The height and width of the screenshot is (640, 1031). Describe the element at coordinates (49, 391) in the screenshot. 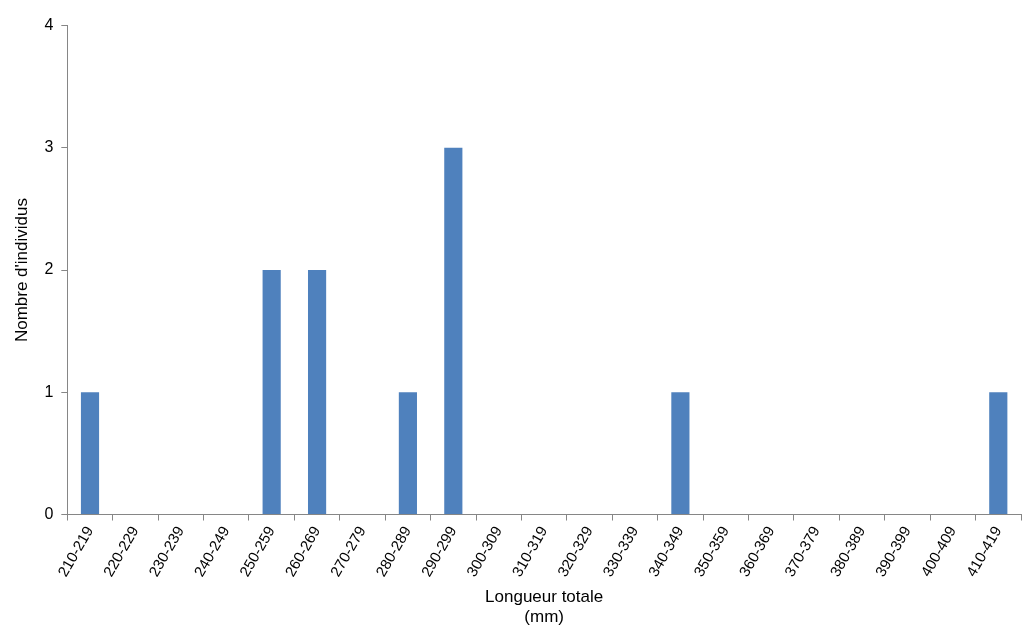

I see `y-tick-label: 1` at that location.